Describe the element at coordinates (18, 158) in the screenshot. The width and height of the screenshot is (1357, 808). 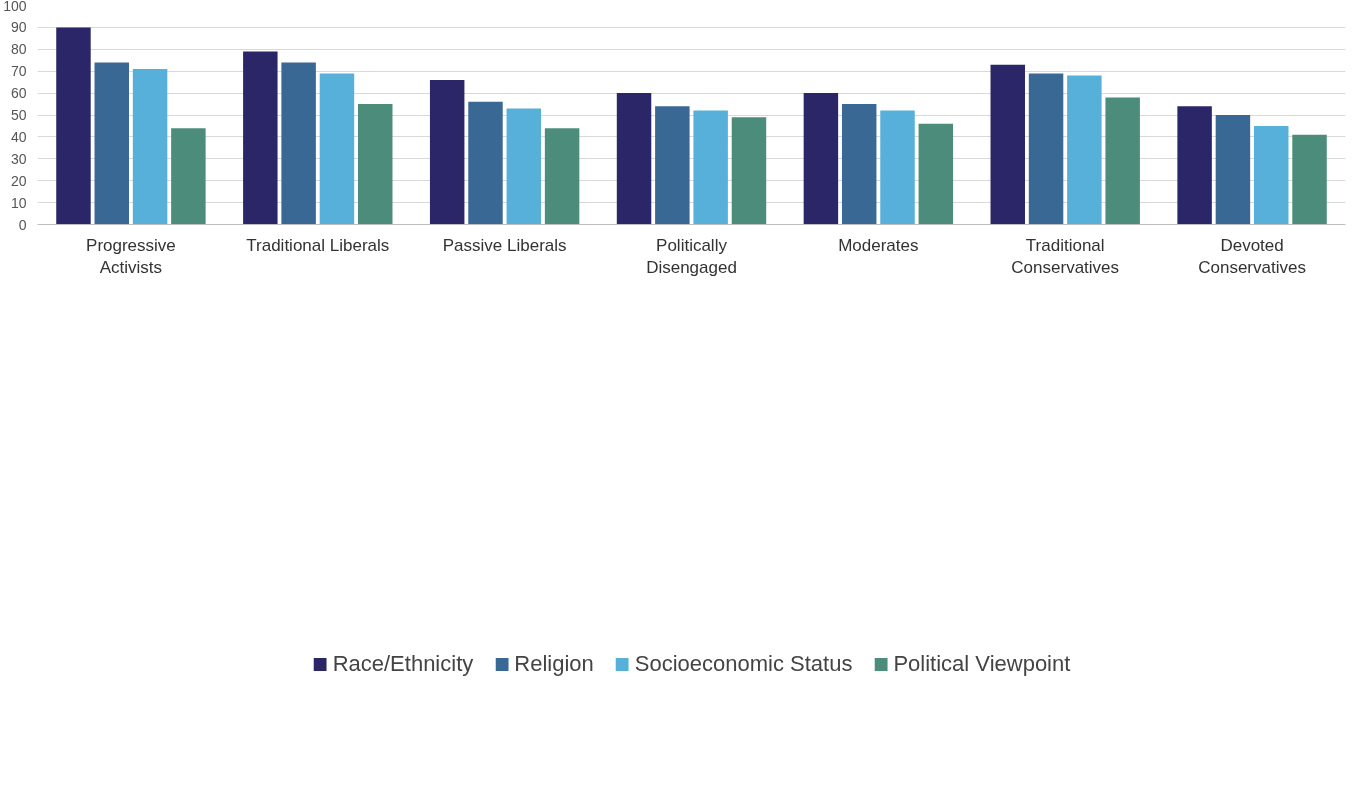
I see `y-tick-label: 30` at that location.